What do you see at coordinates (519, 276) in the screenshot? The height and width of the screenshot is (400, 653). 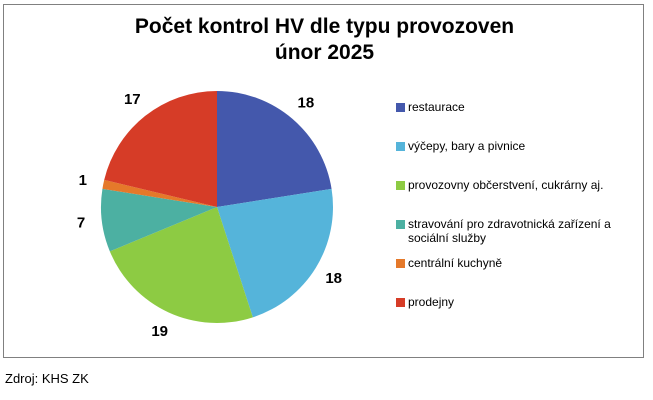 I see `legend-item-5: centrální kuchyně` at bounding box center [519, 276].